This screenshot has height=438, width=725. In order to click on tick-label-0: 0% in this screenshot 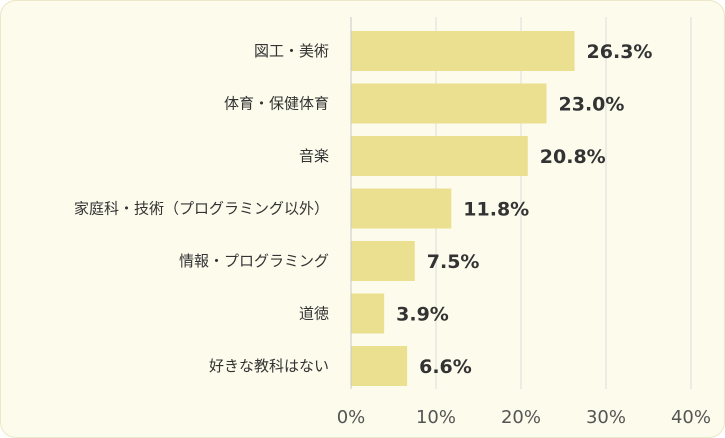, I will do `click(351, 417)`.